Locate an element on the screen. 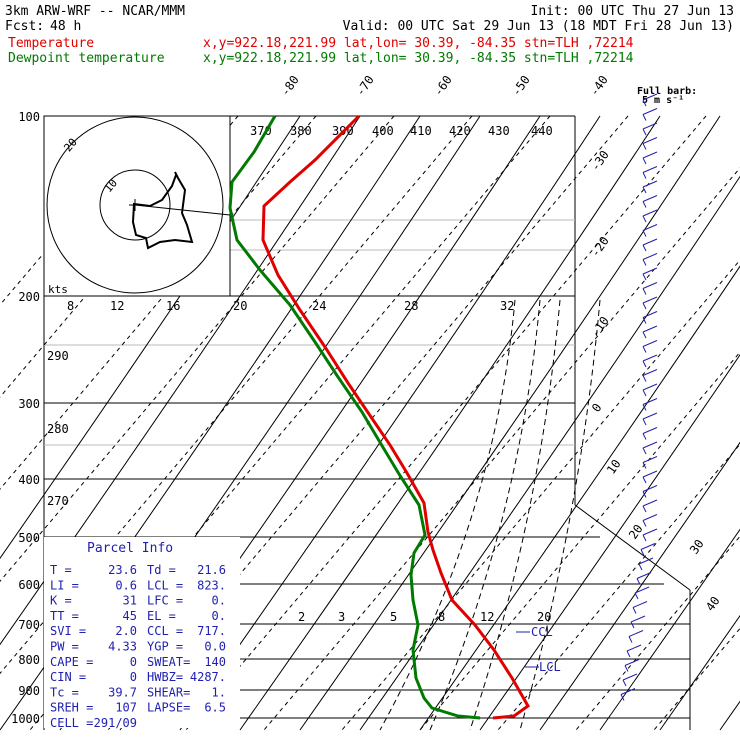  isotherm-line is located at coordinates (696, 679).